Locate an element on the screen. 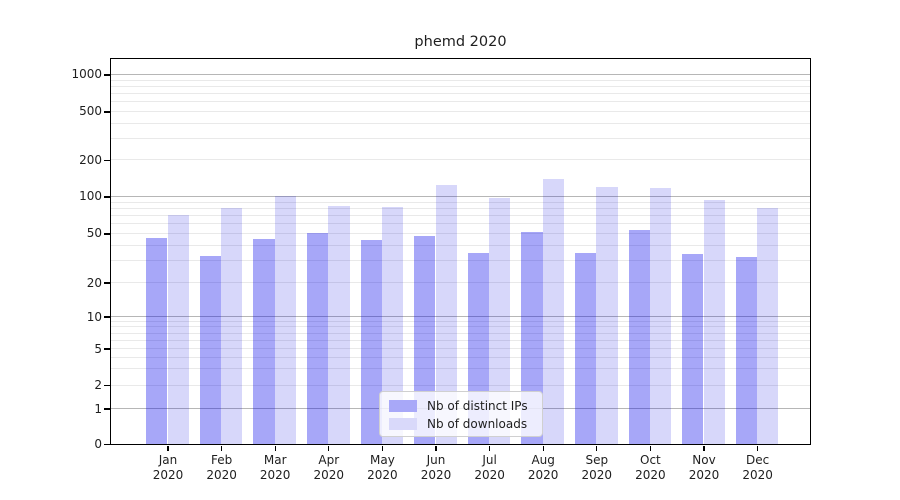 Image resolution: width=900 pixels, height=500 pixels. x-tick-month: Aug is located at coordinates (543, 459).